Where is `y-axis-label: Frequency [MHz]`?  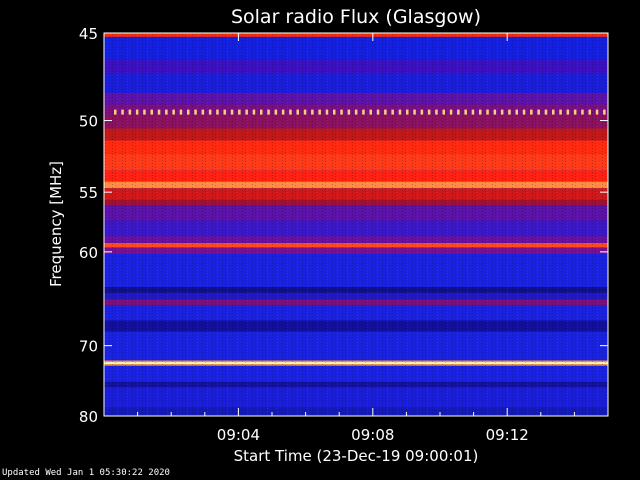 y-axis-label: Frequency [MHz] is located at coordinates (56, 224).